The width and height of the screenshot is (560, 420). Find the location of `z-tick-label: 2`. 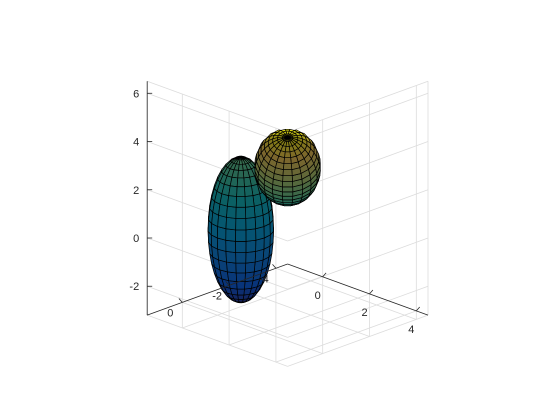

z-tick-label: 2 is located at coordinates (136, 191).